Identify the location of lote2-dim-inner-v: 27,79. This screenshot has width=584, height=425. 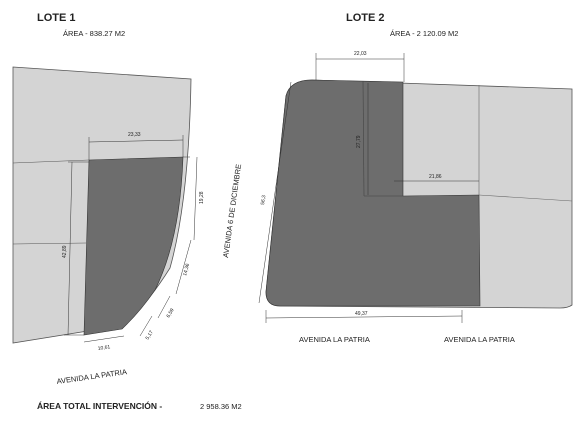
(359, 141).